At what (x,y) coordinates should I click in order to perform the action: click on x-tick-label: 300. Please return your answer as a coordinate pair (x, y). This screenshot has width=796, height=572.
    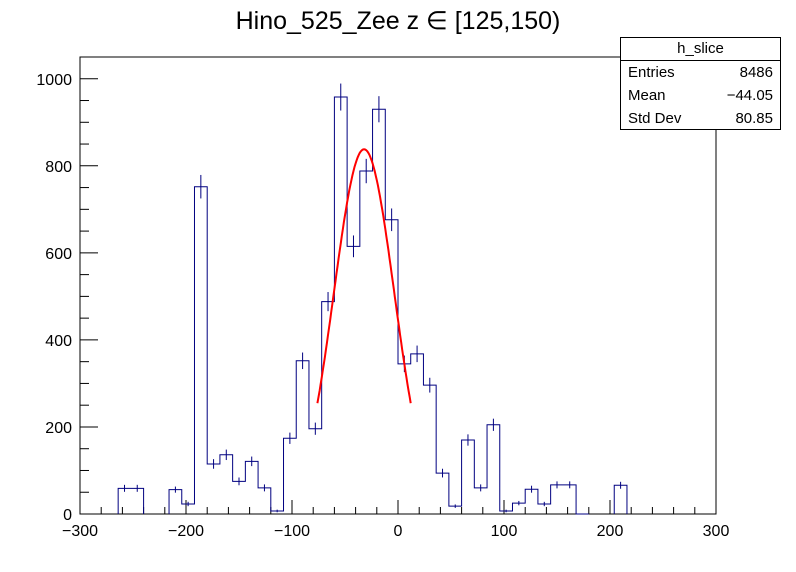
    Looking at the image, I should click on (716, 531).